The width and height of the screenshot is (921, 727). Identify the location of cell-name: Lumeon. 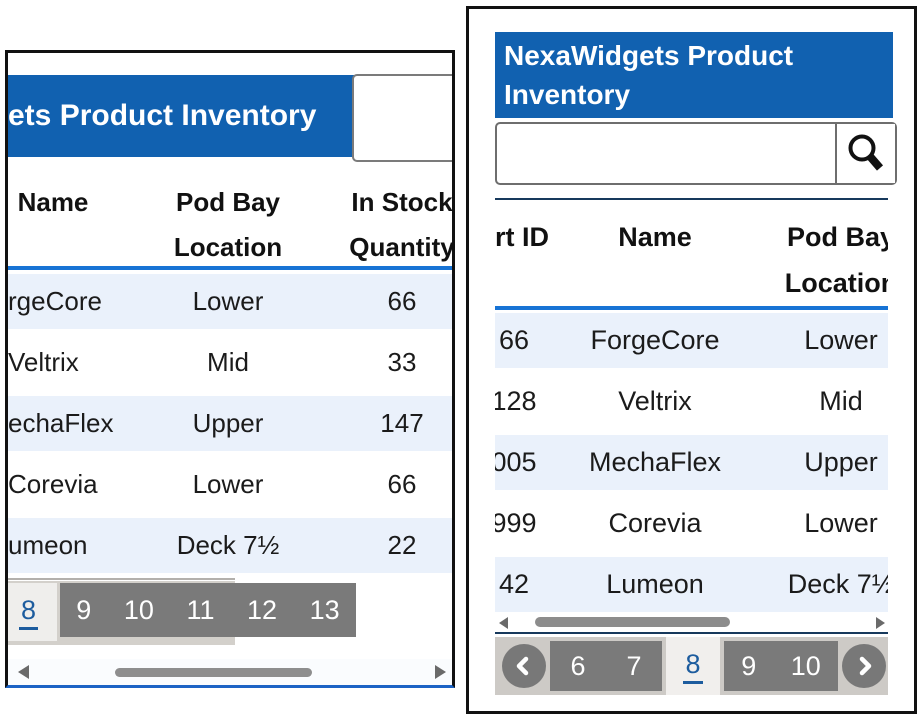
(655, 584).